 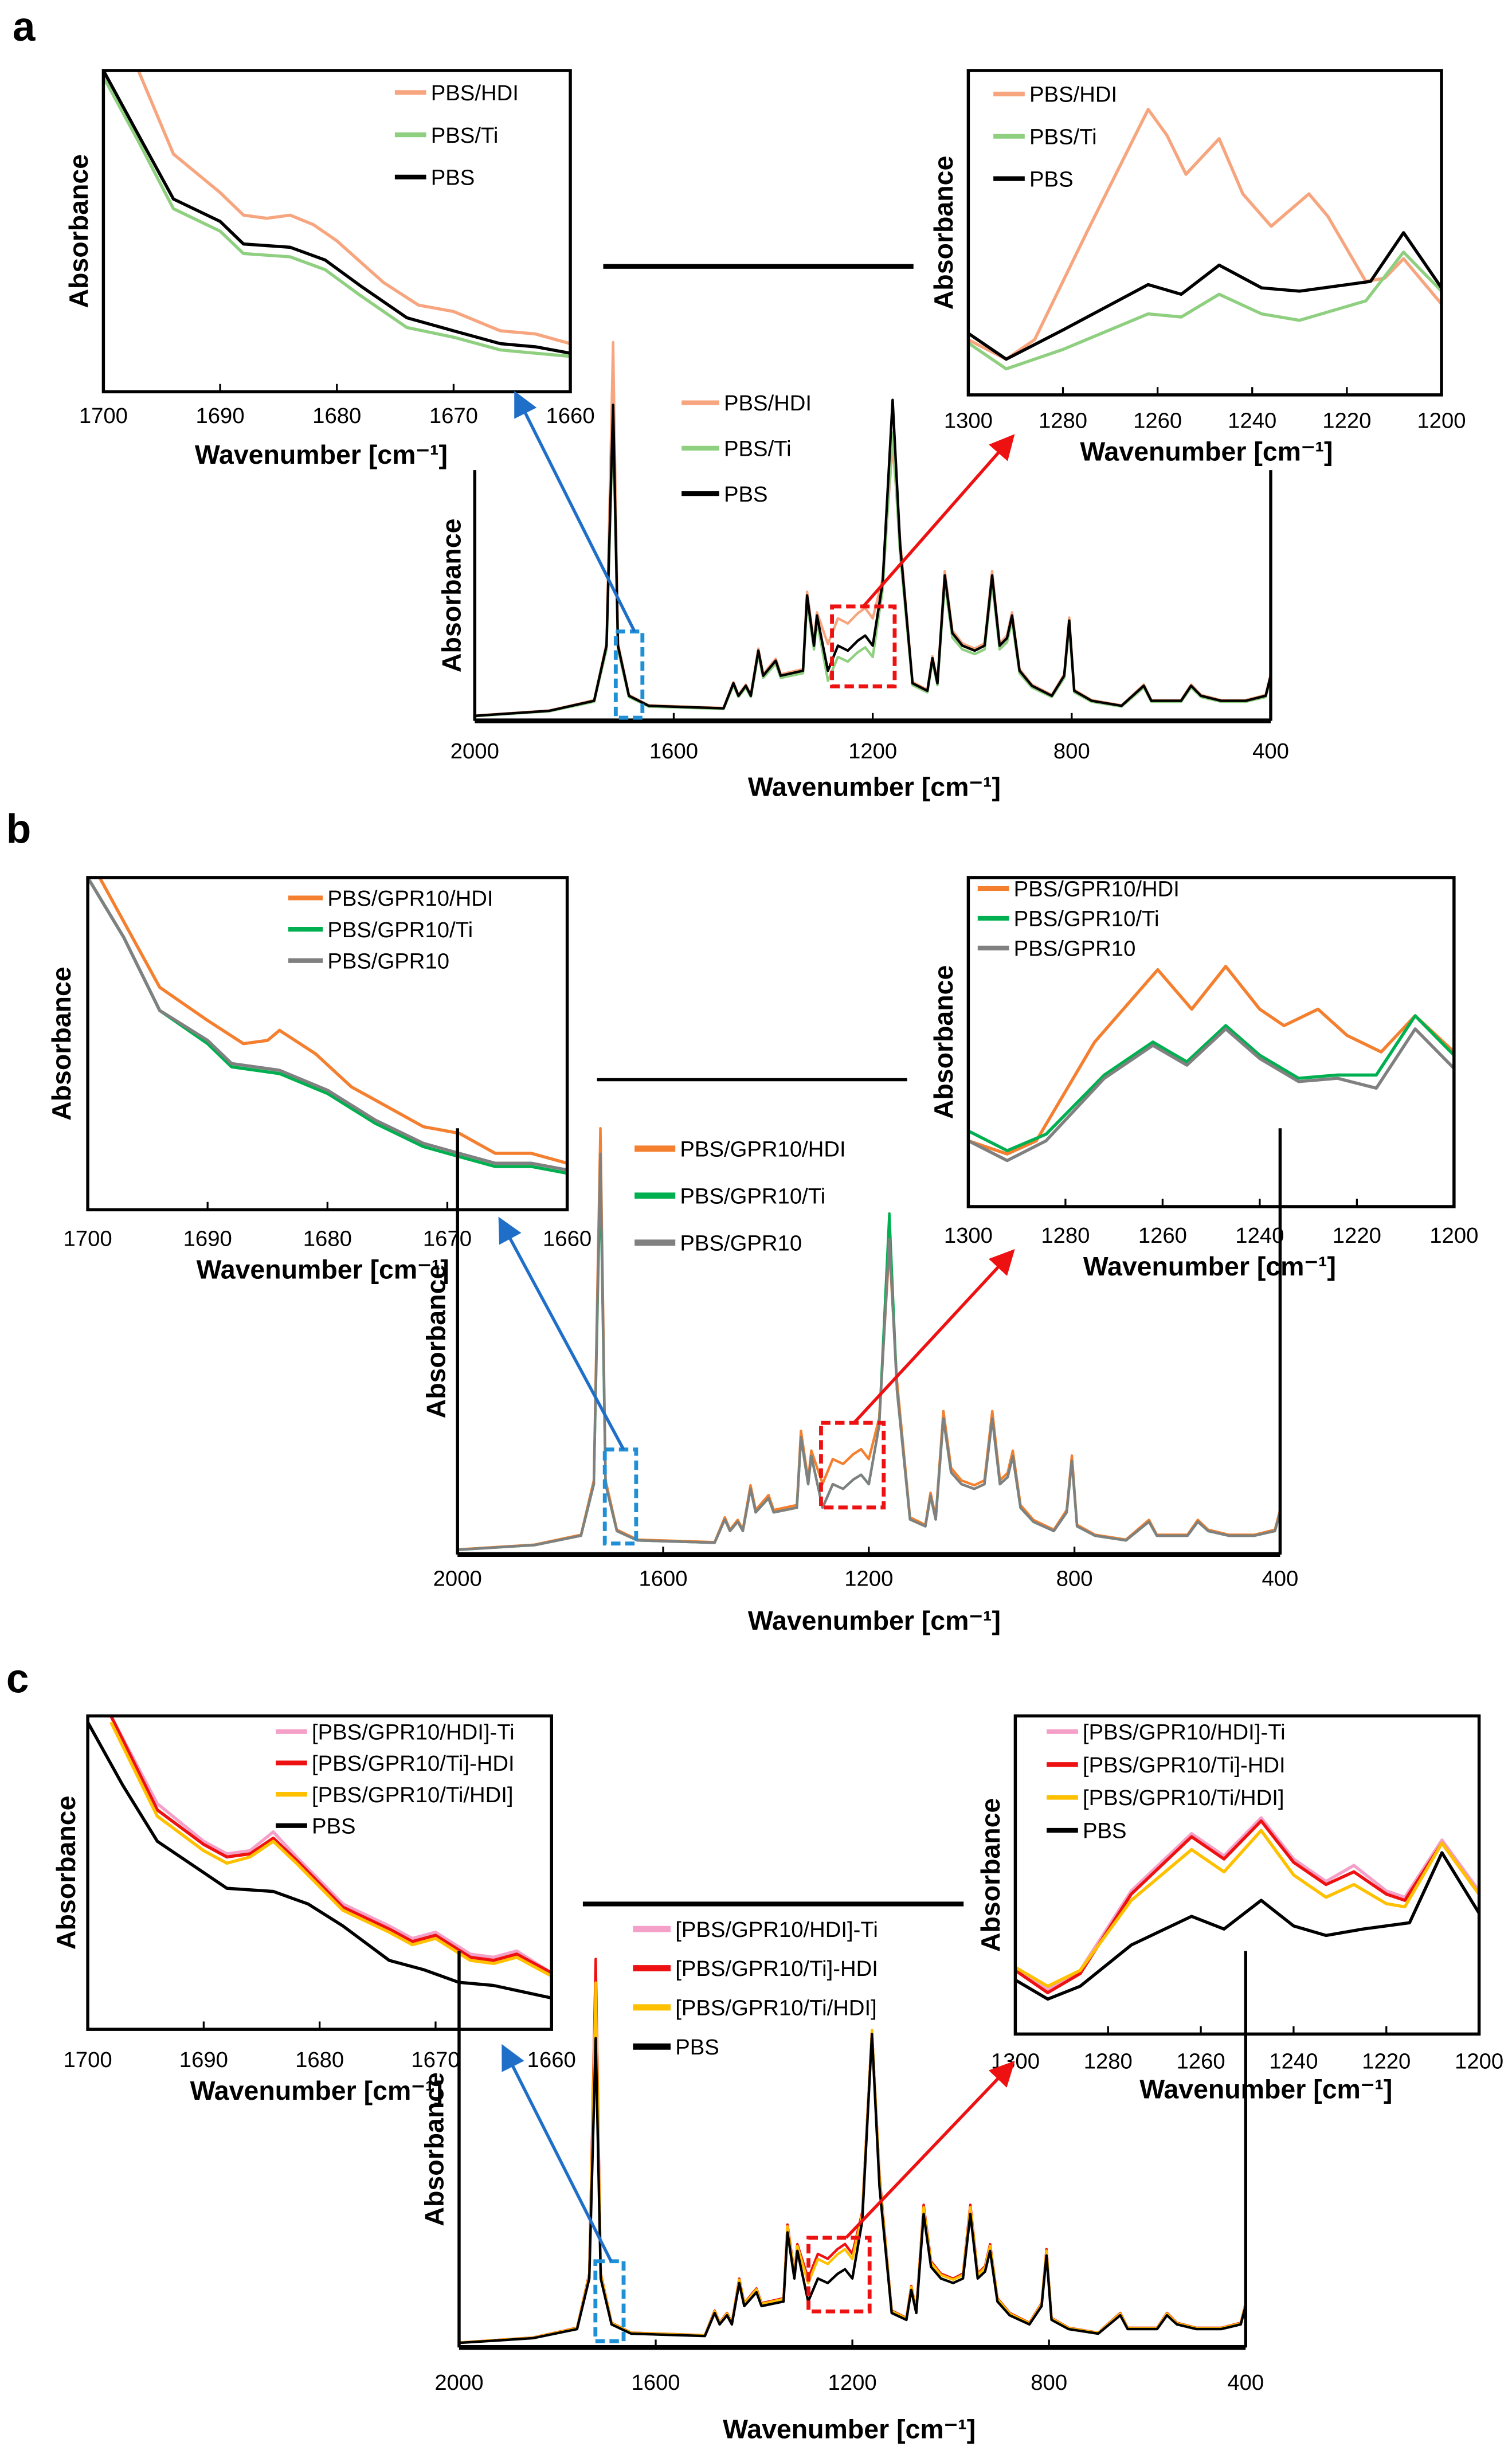 I want to click on series-line-pbs, so click(x=873, y=558).